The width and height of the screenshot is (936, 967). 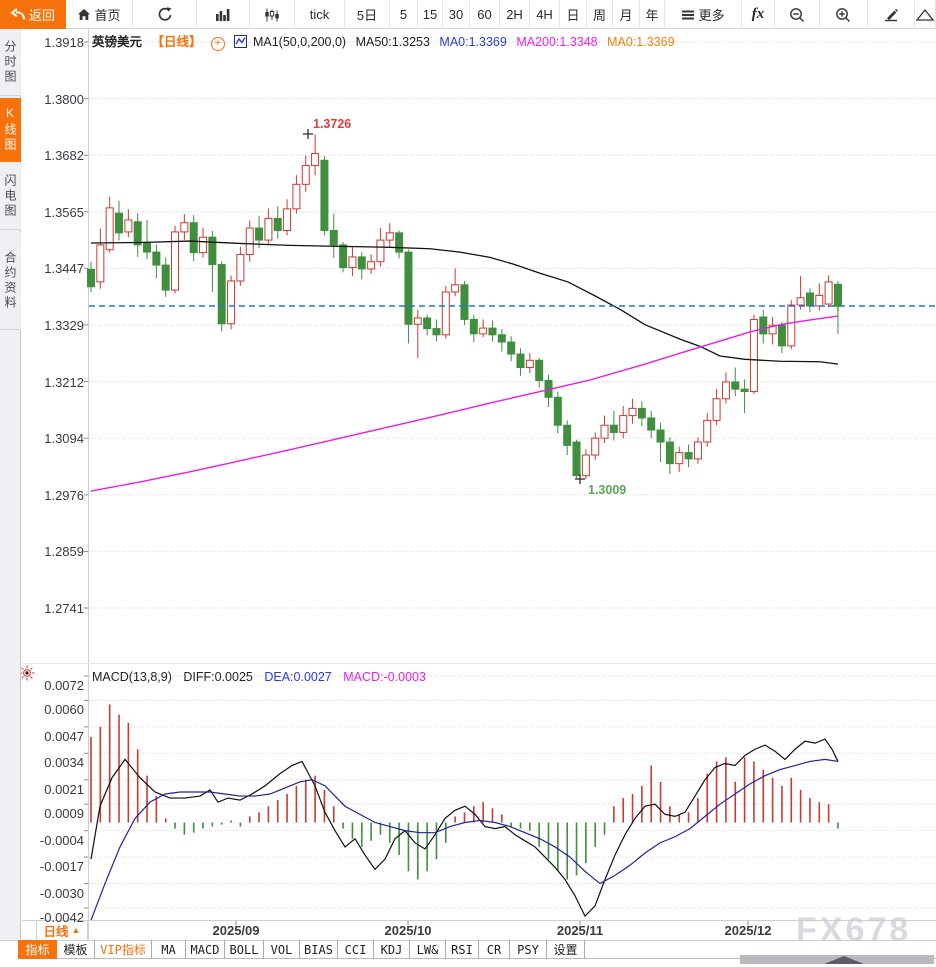 What do you see at coordinates (64, 212) in the screenshot?
I see `price-axis-label: 1.3565` at bounding box center [64, 212].